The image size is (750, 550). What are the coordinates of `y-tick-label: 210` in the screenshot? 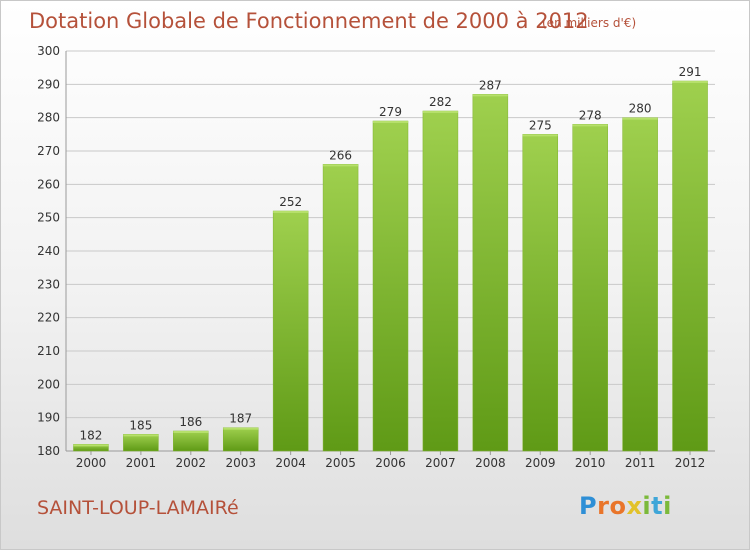 It's located at (48, 351).